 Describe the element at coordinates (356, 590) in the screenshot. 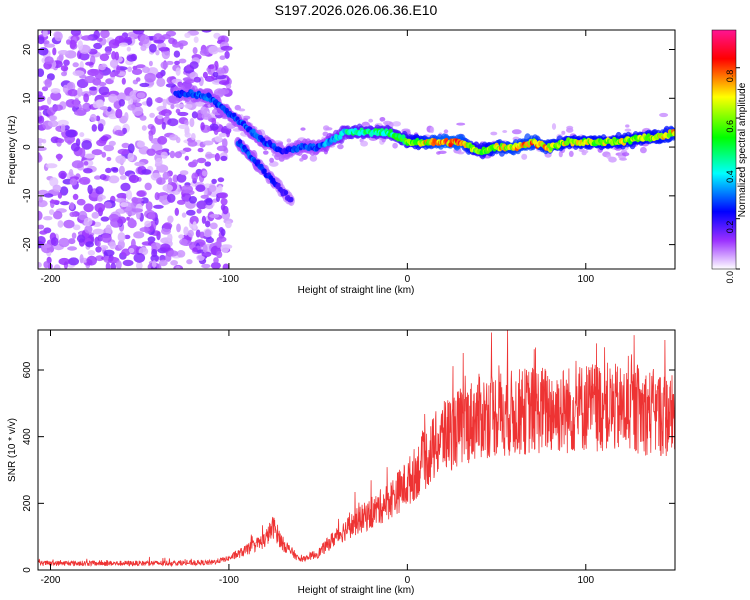

I see `snr-x-axis-label: Height of straight line (km)` at that location.